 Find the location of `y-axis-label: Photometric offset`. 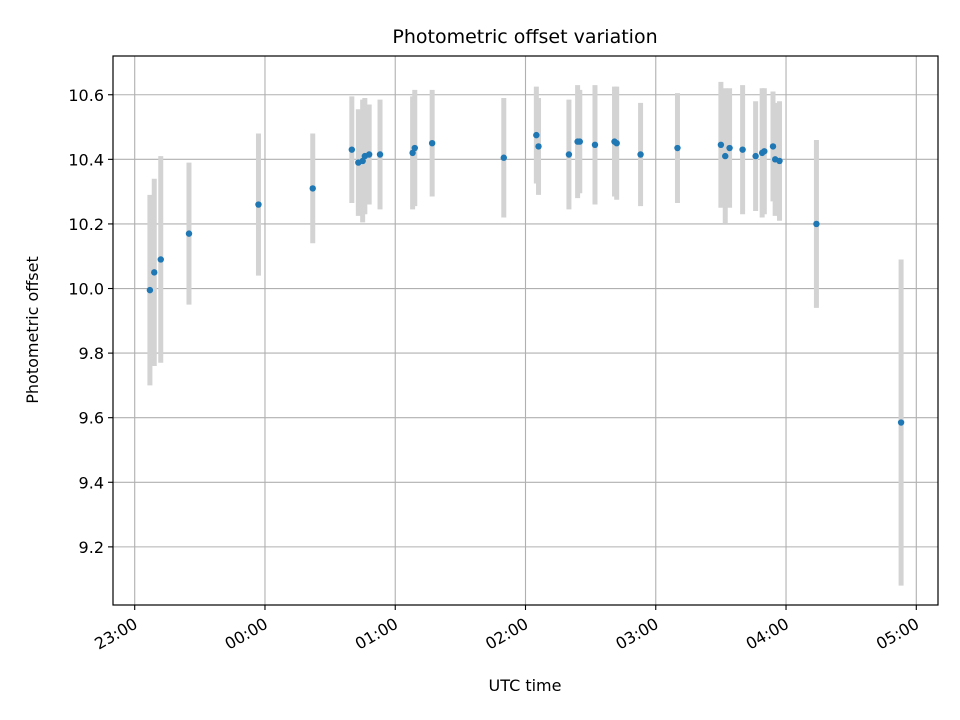

y-axis-label: Photometric offset is located at coordinates (32, 330).